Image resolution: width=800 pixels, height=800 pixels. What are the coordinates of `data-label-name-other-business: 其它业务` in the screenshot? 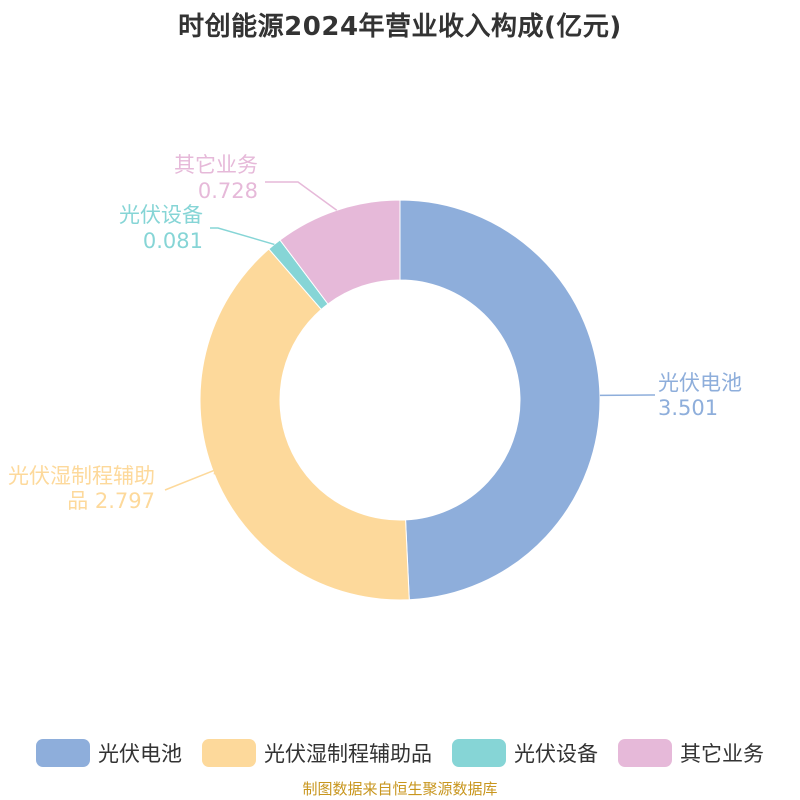 It's located at (216, 165).